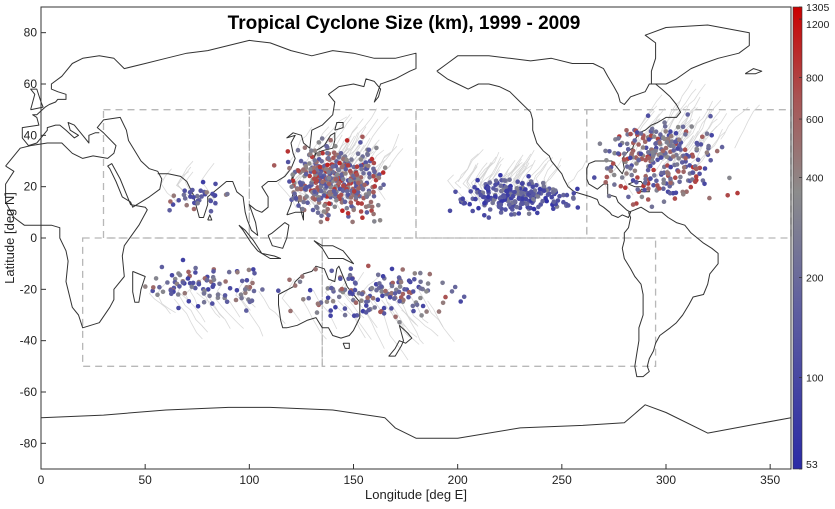 This screenshot has height=509, width=835. I want to click on basin-box, so click(176, 174).